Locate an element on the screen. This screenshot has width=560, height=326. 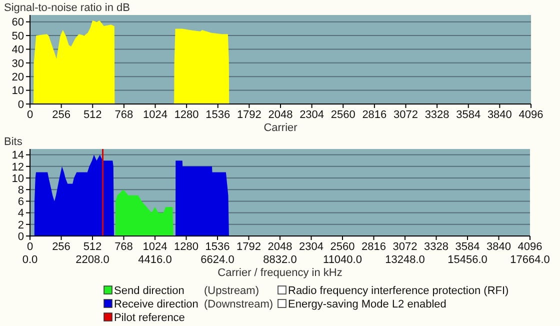
y-tick-label: 14 is located at coordinates (18, 156).